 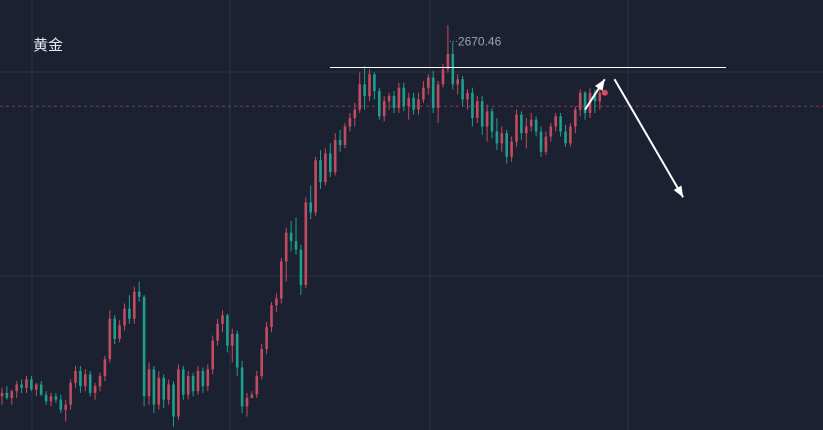 I want to click on forecast-arrow-down-shaft, so click(x=648, y=138).